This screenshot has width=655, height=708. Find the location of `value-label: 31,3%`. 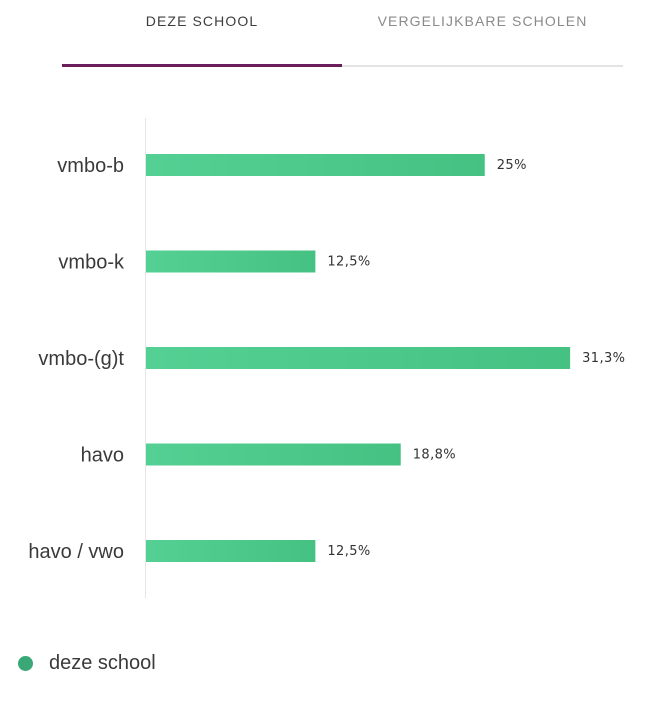

value-label: 31,3% is located at coordinates (603, 358).